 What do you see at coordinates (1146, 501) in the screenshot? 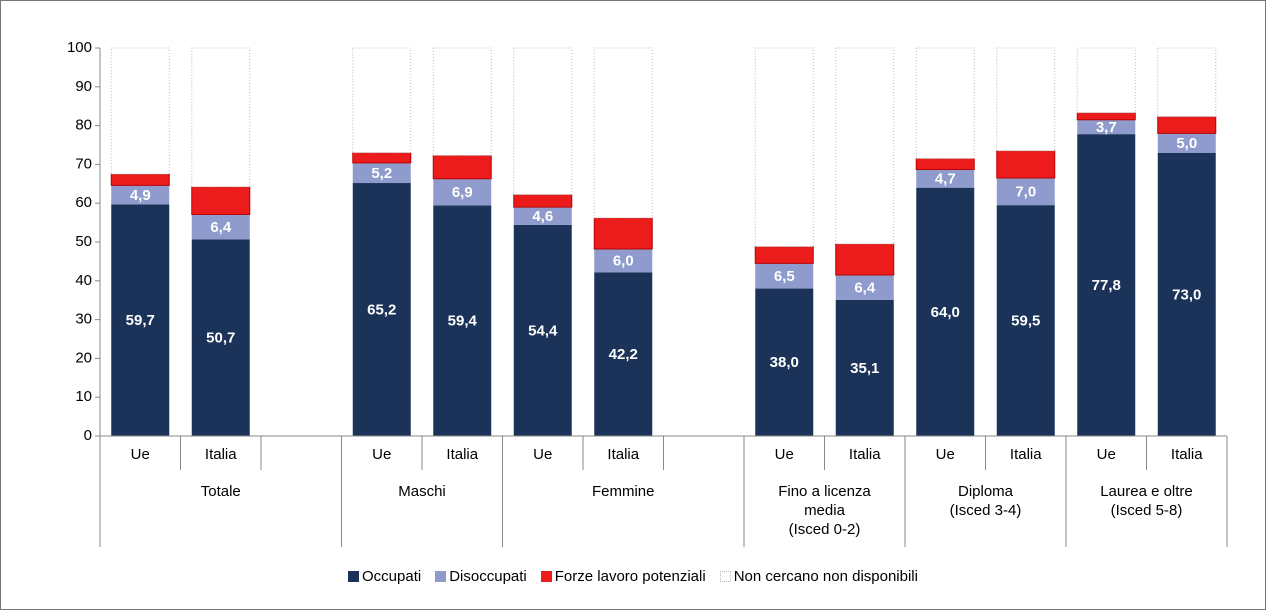
I see `group-label: Laurea e oltre (Isced 5-8)` at bounding box center [1146, 501].